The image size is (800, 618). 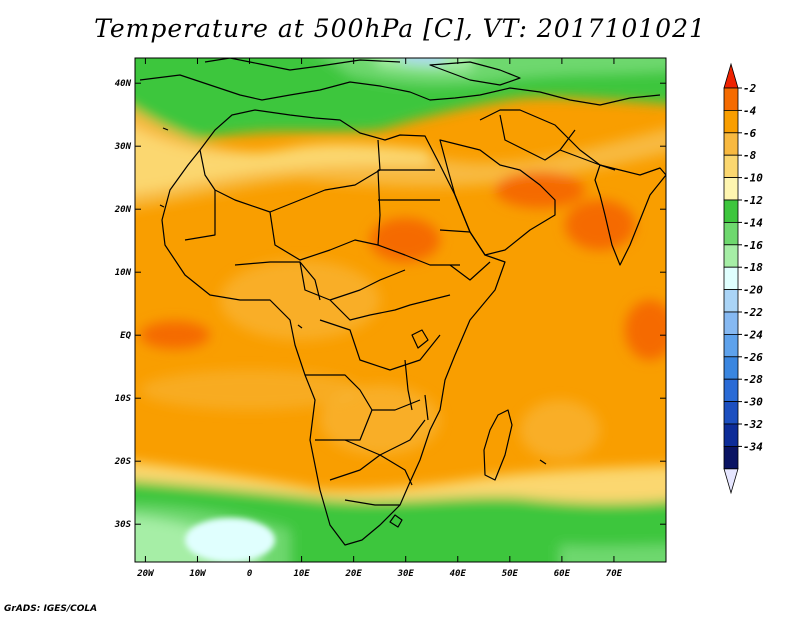 I want to click on colorbar-label: -18, so click(x=753, y=267).